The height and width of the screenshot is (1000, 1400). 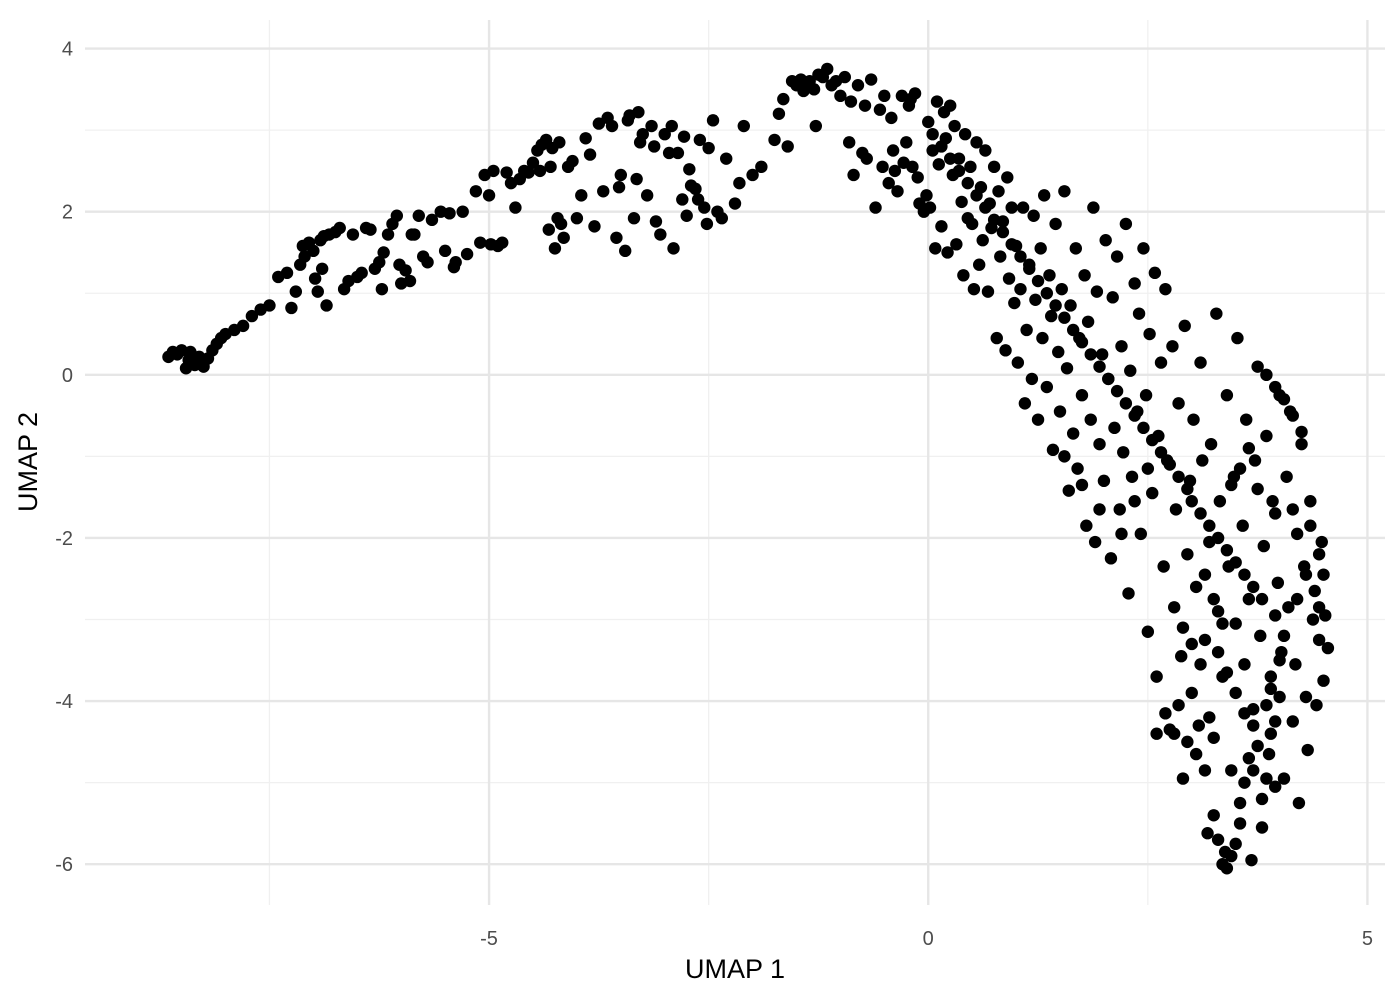 I want to click on y-axis-tick-labels: -6 -4 -2 0 2 4, so click(x=64, y=458).